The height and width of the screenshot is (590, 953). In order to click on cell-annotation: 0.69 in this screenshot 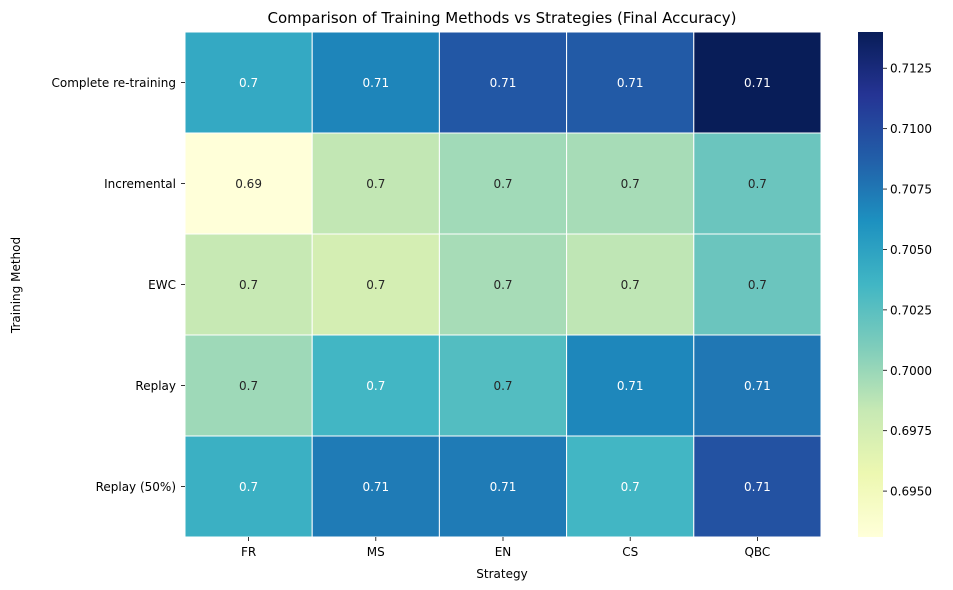, I will do `click(248, 184)`.